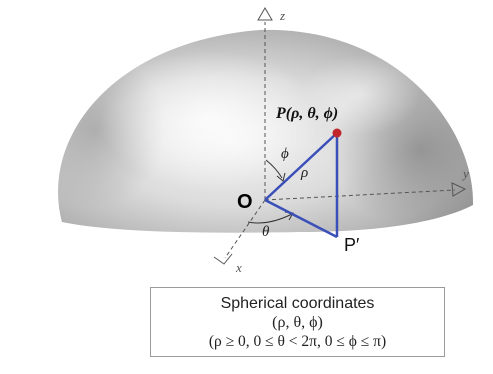 Image resolution: width=493 pixels, height=374 pixels. Describe the element at coordinates (238, 267) in the screenshot. I see `x-axis-label: x` at that location.